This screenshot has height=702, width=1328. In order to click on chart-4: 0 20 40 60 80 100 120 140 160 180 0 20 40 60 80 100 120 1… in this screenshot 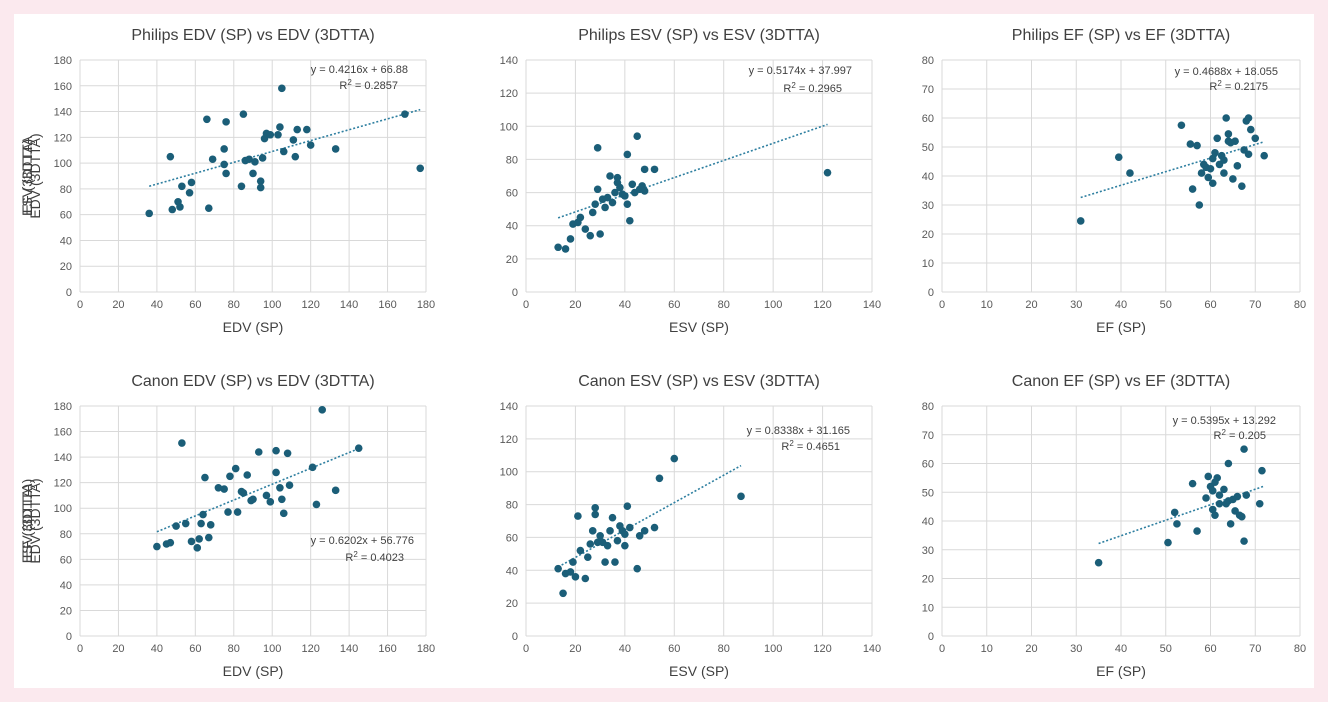, I will do `click(231, 526)`.